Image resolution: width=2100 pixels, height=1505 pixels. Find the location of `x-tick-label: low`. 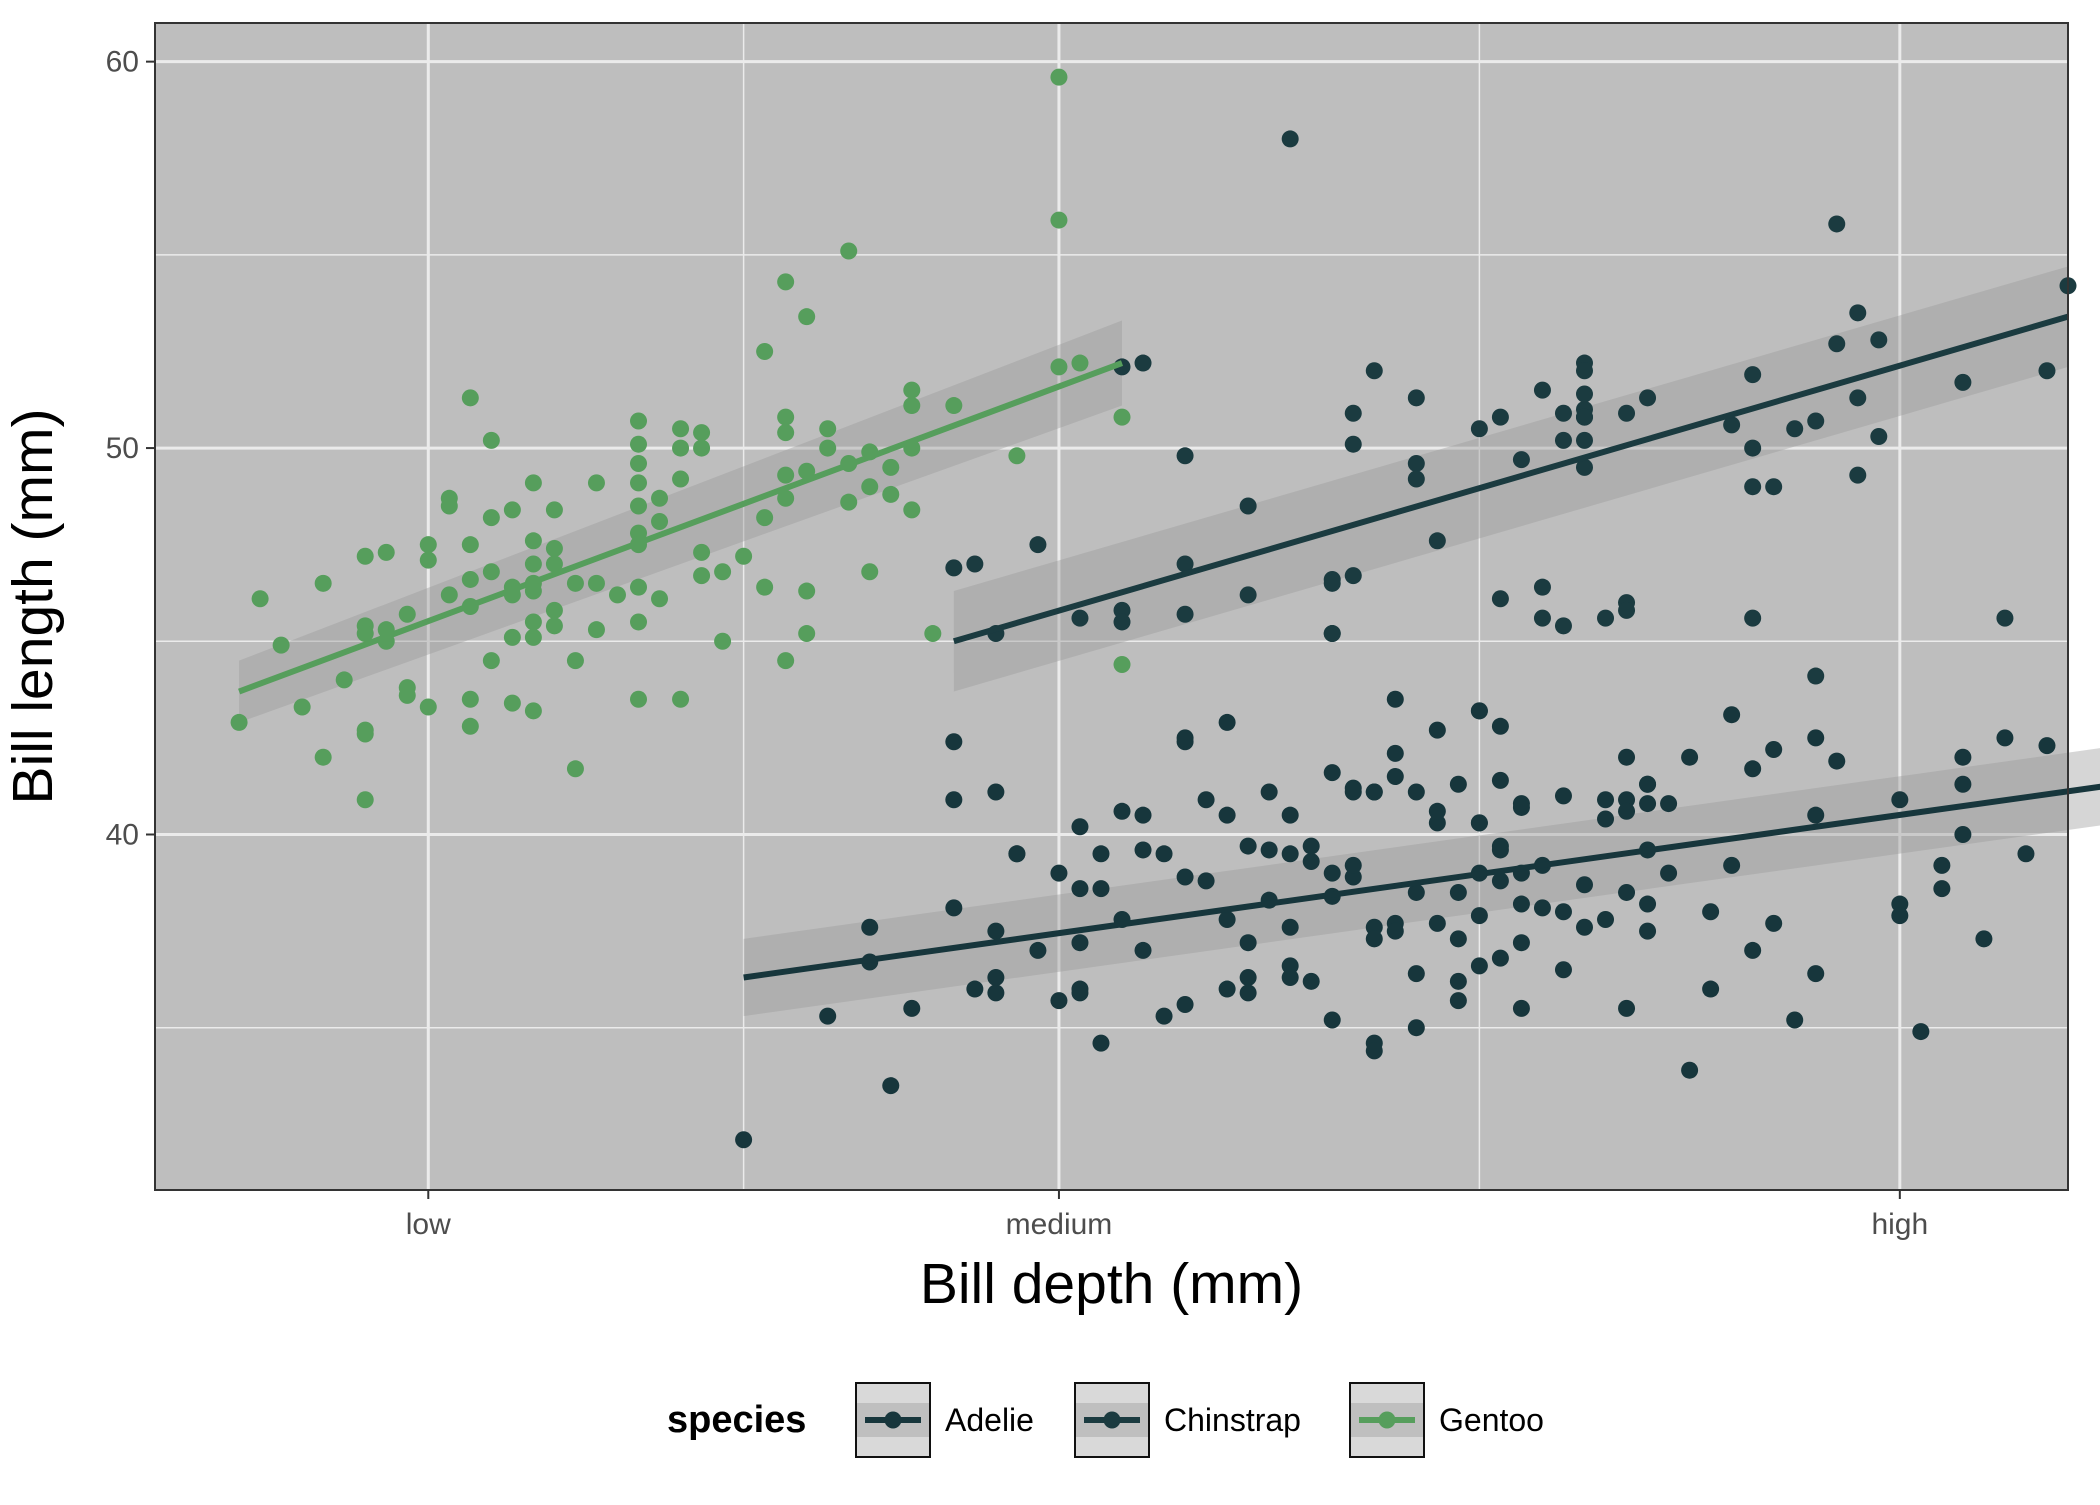

x-tick-label: low is located at coordinates (428, 1224).